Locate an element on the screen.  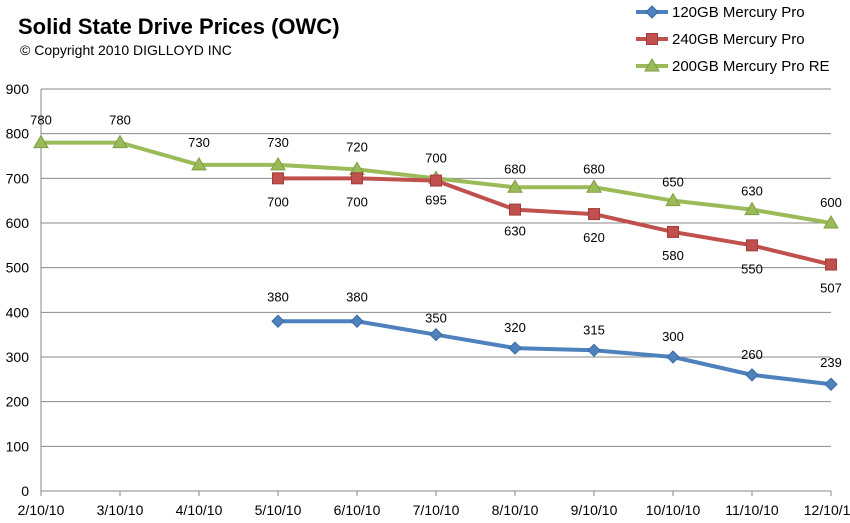
y-tick-label: 700 is located at coordinates (18, 178).